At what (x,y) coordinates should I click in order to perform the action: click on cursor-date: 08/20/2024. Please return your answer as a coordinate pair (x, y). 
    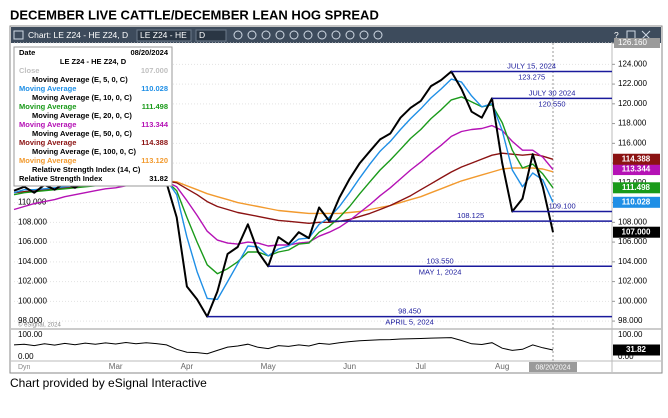
    Looking at the image, I should click on (552, 367).